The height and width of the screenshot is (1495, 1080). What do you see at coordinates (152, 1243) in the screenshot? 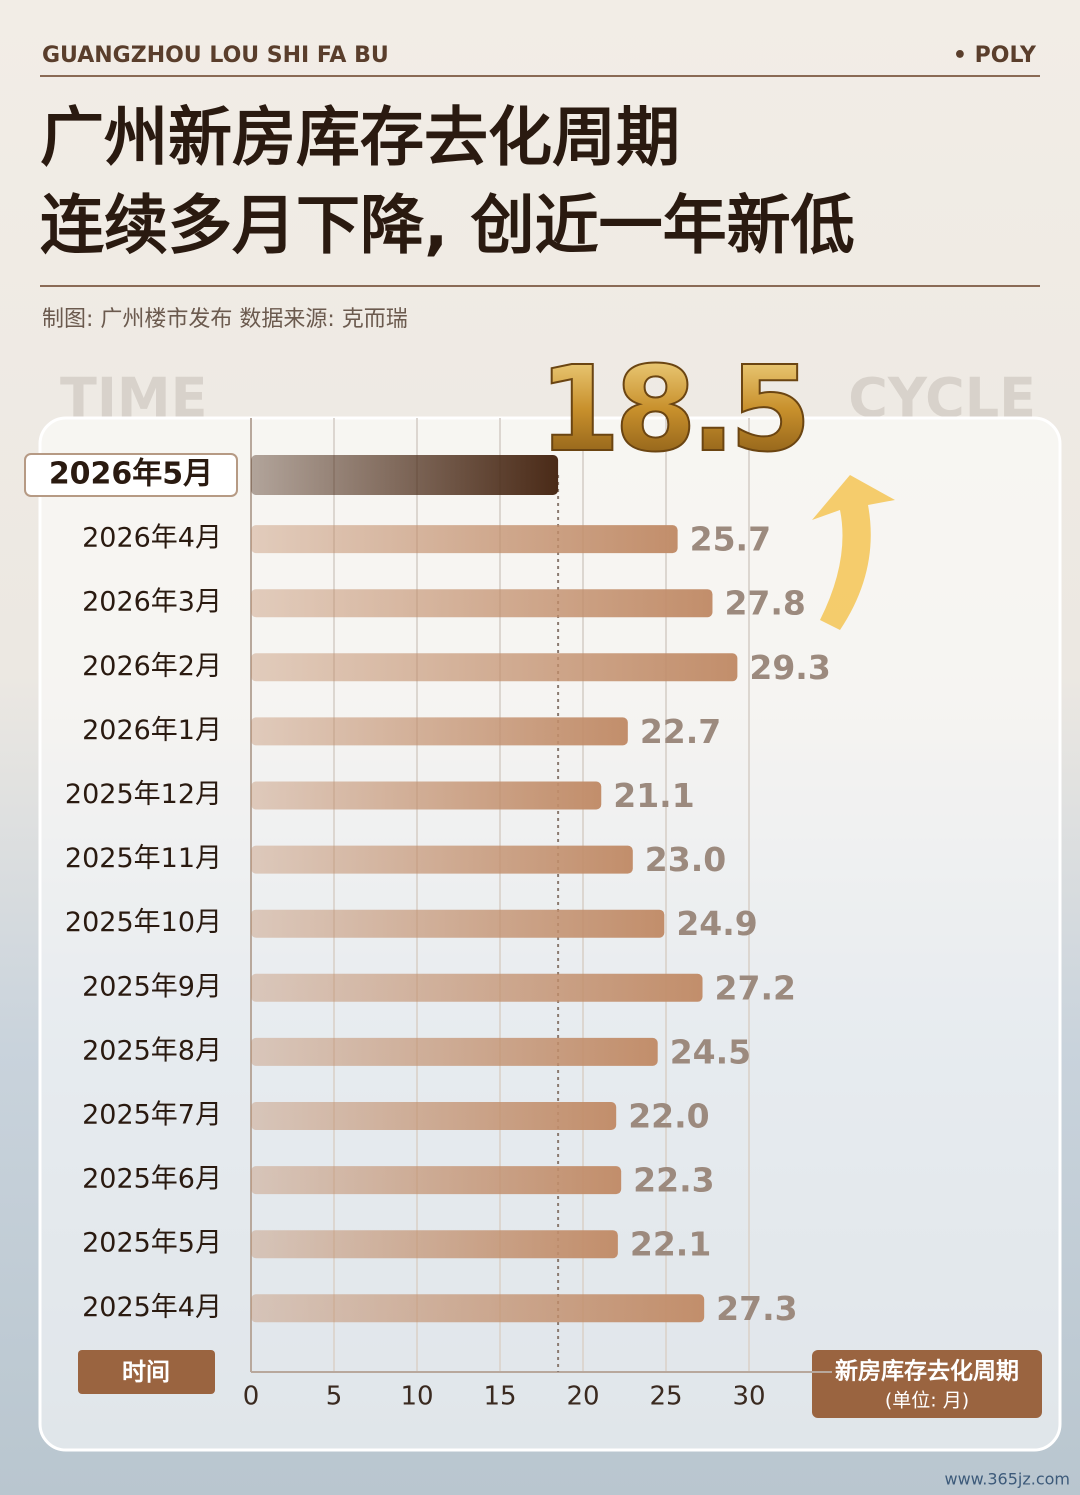
I see `y-tick-label: 2025年5月` at bounding box center [152, 1243].